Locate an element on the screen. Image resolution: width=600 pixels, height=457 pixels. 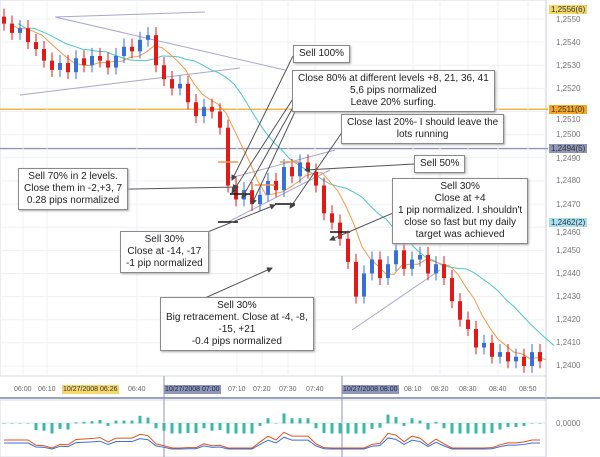
price-tag: 1,2556(6) is located at coordinates (568, 10).